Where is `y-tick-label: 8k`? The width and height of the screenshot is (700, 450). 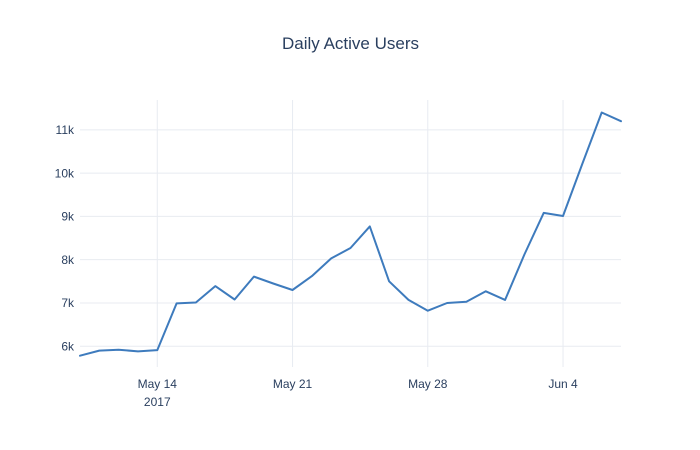 y-tick-label: 8k is located at coordinates (68, 260).